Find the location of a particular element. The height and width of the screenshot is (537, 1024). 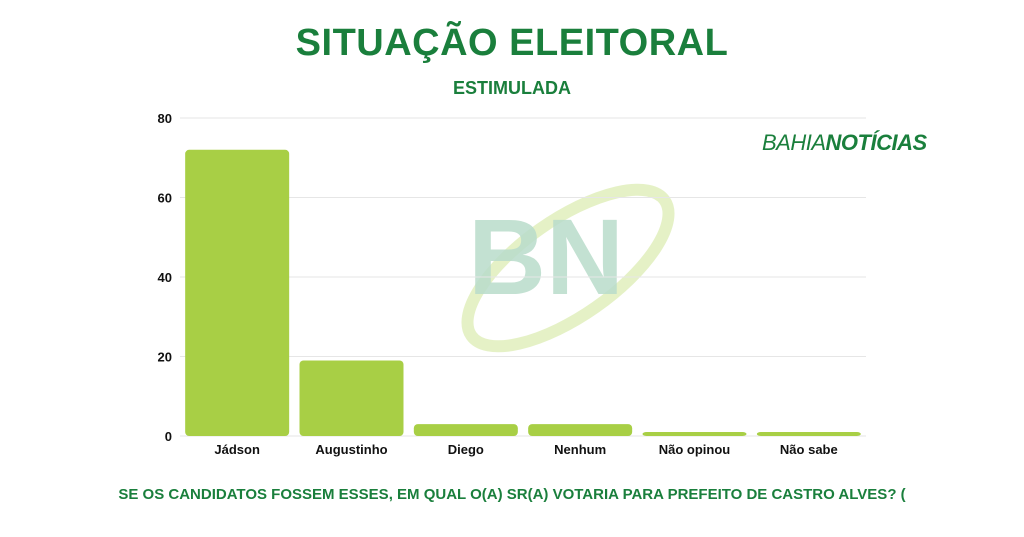

bahia-noticias-logo: BAHIANOTÍCIAS is located at coordinates (844, 143).